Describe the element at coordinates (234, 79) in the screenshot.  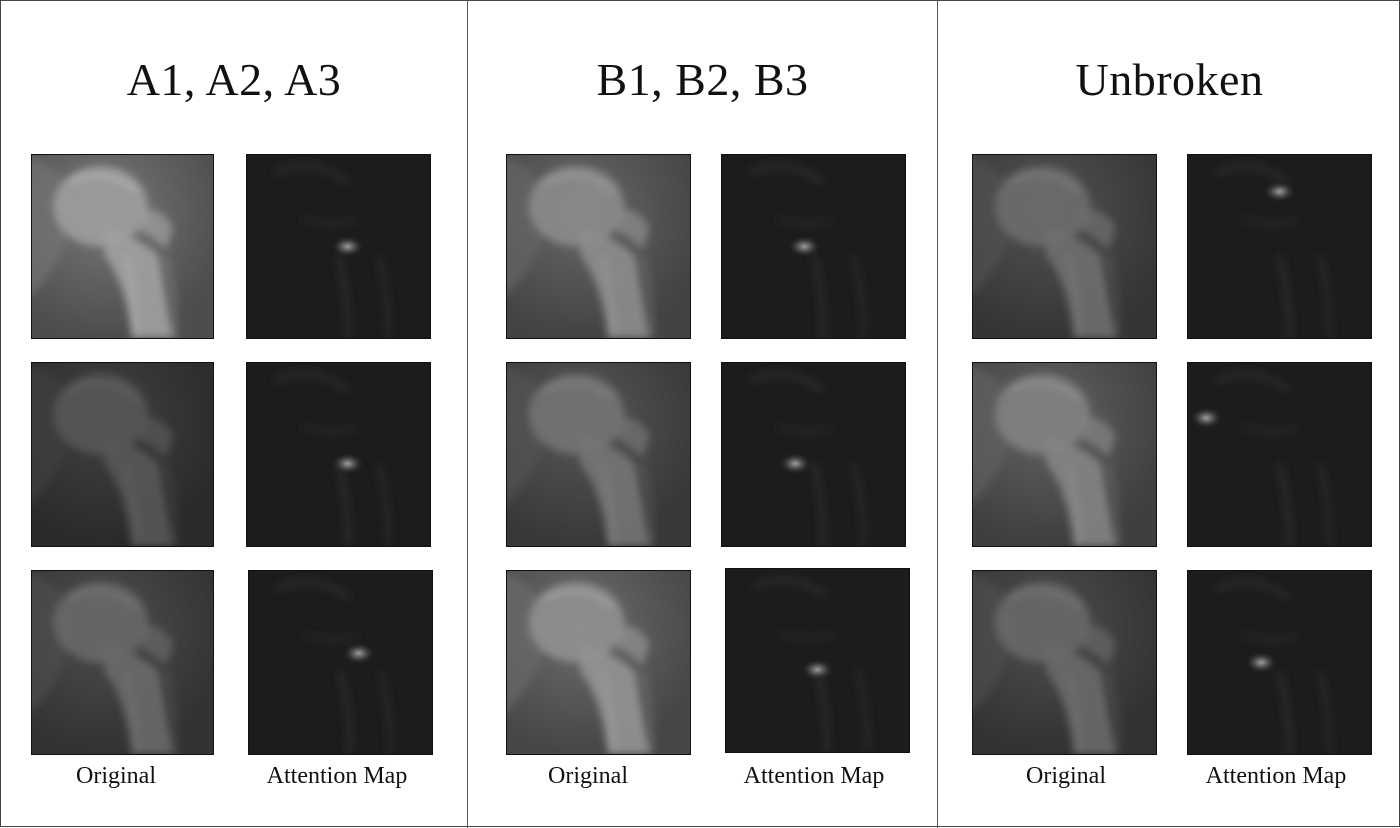
I see `panel-title: A1, A2, A3` at that location.